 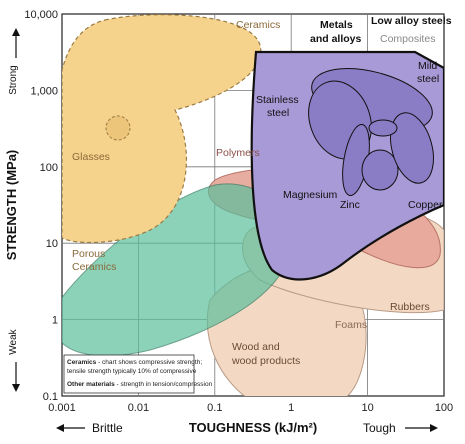 What do you see at coordinates (265, 361) in the screenshot?
I see `label-wood-2: wood products` at bounding box center [265, 361].